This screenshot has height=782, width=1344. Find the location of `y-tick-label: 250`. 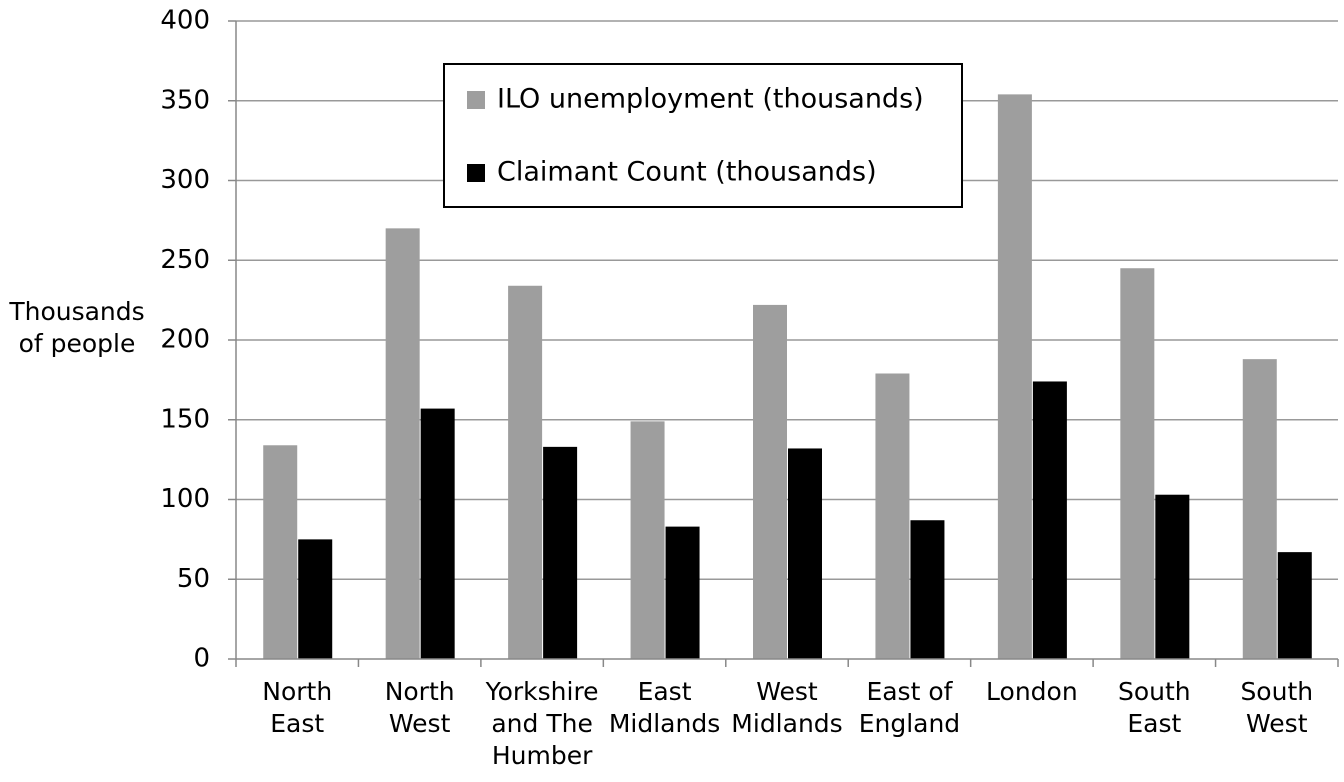

y-tick-label: 250 is located at coordinates (185, 260).